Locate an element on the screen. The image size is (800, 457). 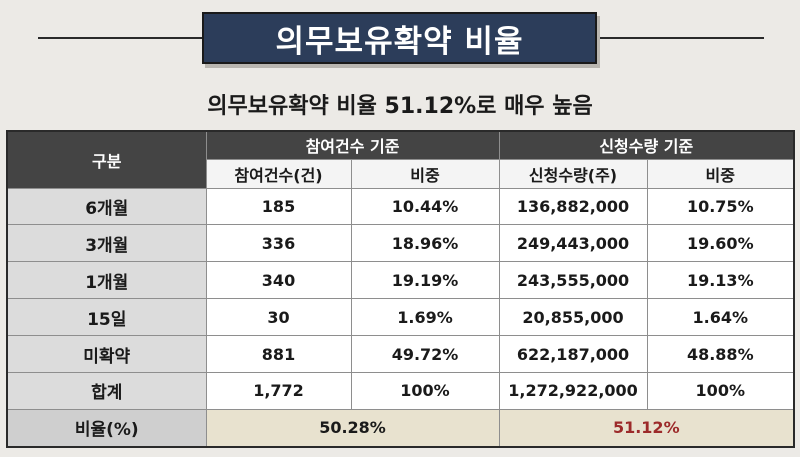
cell-count-share: 10.44% is located at coordinates (425, 206).